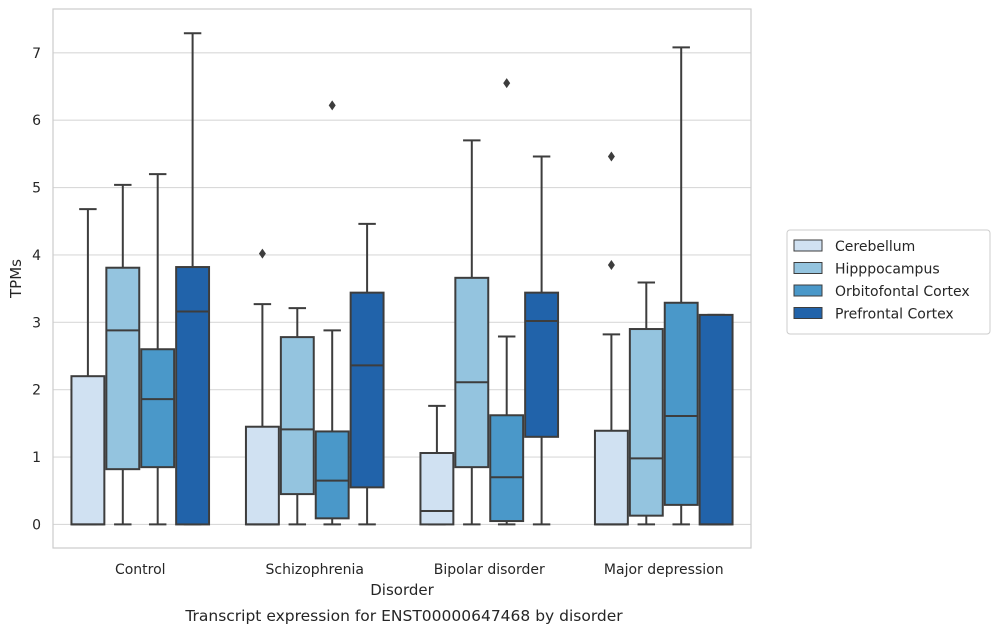 The image size is (999, 634). What do you see at coordinates (36, 256) in the screenshot?
I see `y-tick-label: 4` at bounding box center [36, 256].